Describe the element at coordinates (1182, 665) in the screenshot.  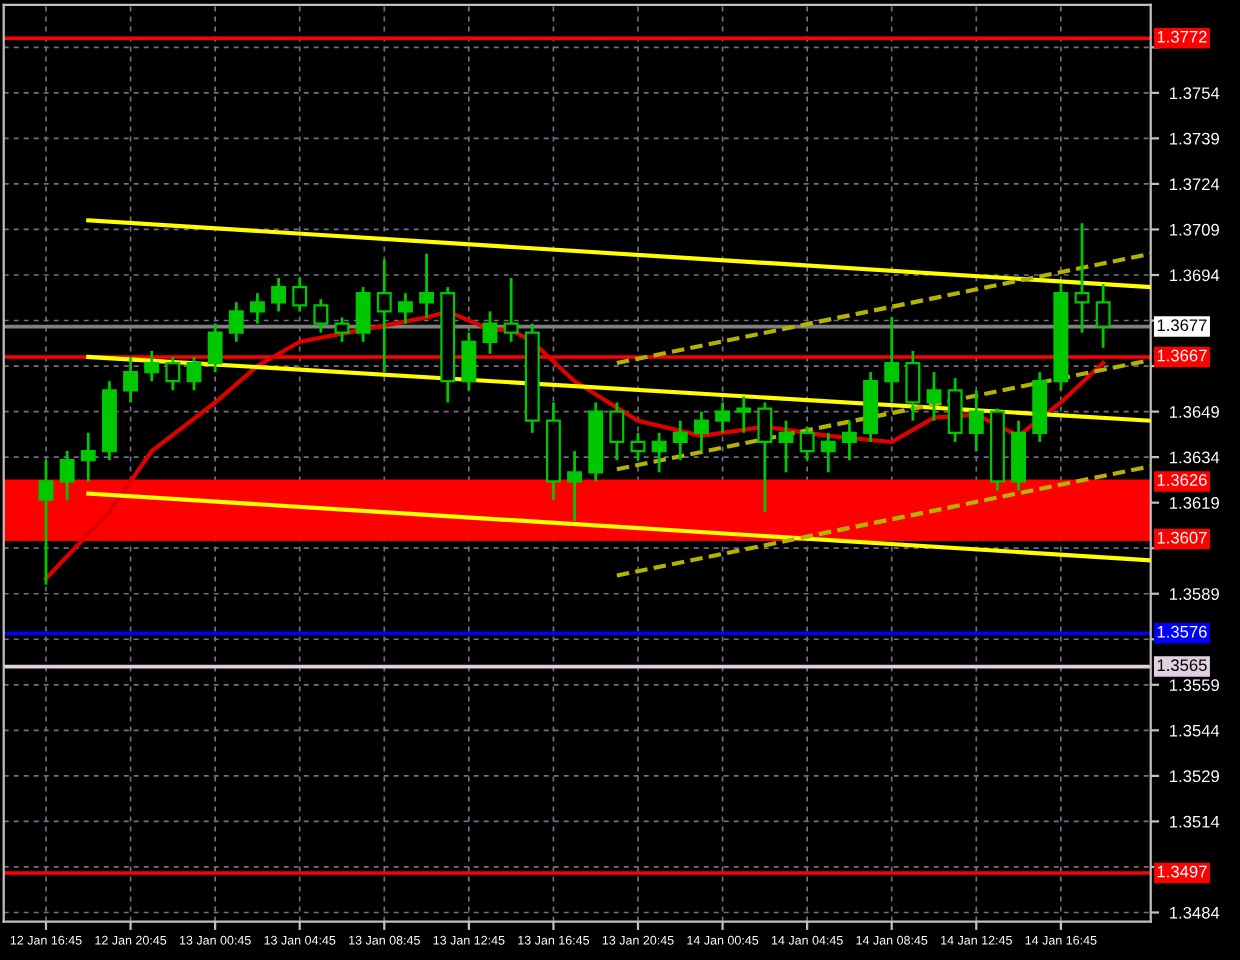
I see `ref-line-label: 1.3565` at that location.